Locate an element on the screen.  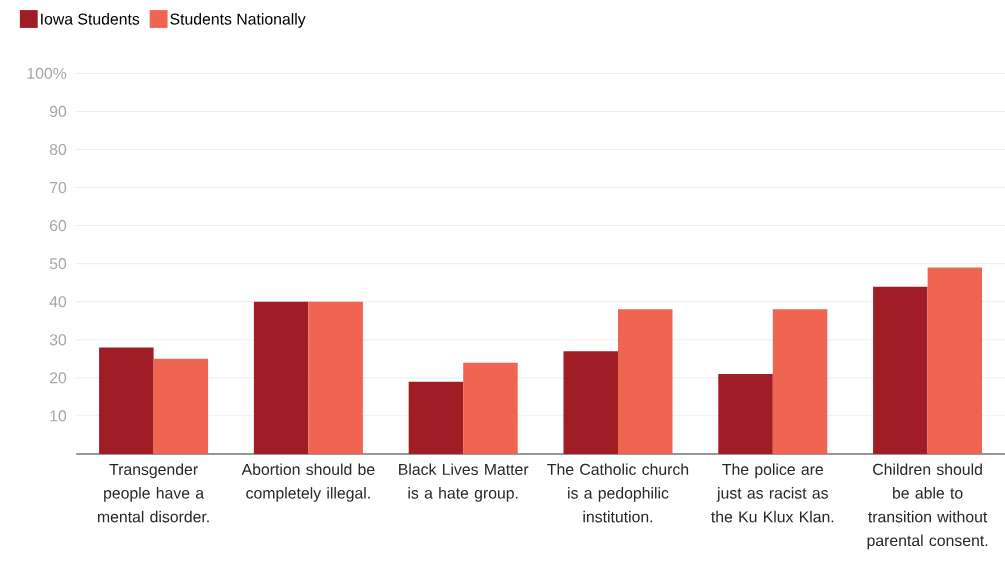
y-tick-label: 60 is located at coordinates (58, 226).